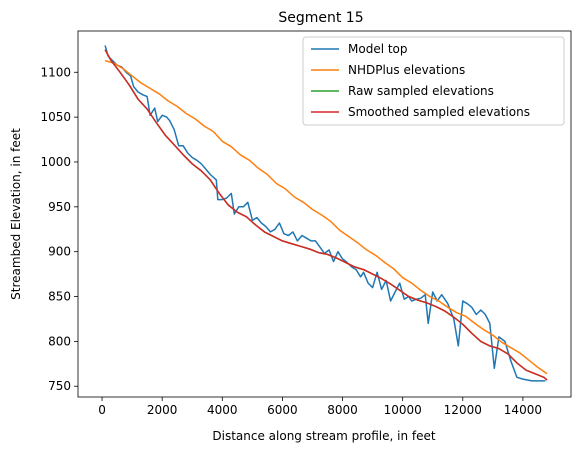  Describe the element at coordinates (439, 112) in the screenshot. I see `legend-label: Smoothed sampled elevations` at that location.